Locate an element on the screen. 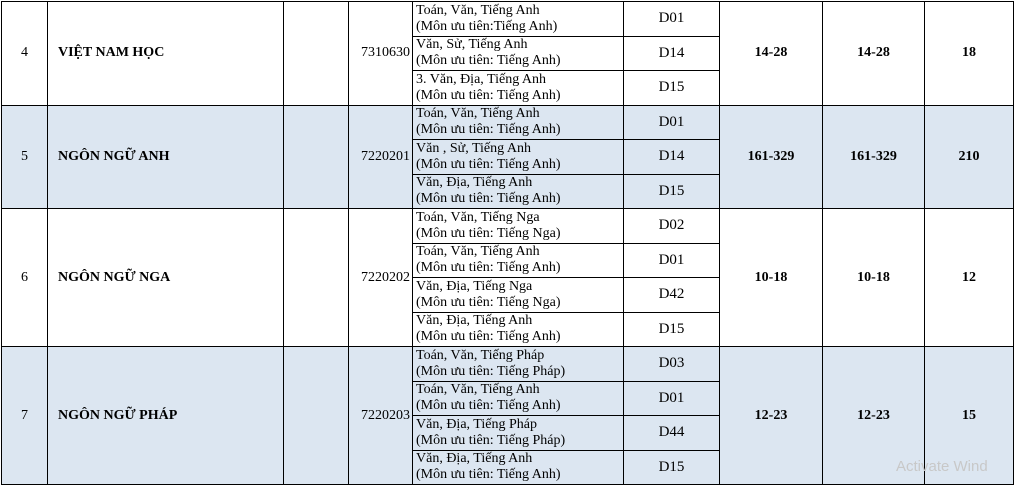 The width and height of the screenshot is (1014, 485). row-number: 5 is located at coordinates (24, 156).